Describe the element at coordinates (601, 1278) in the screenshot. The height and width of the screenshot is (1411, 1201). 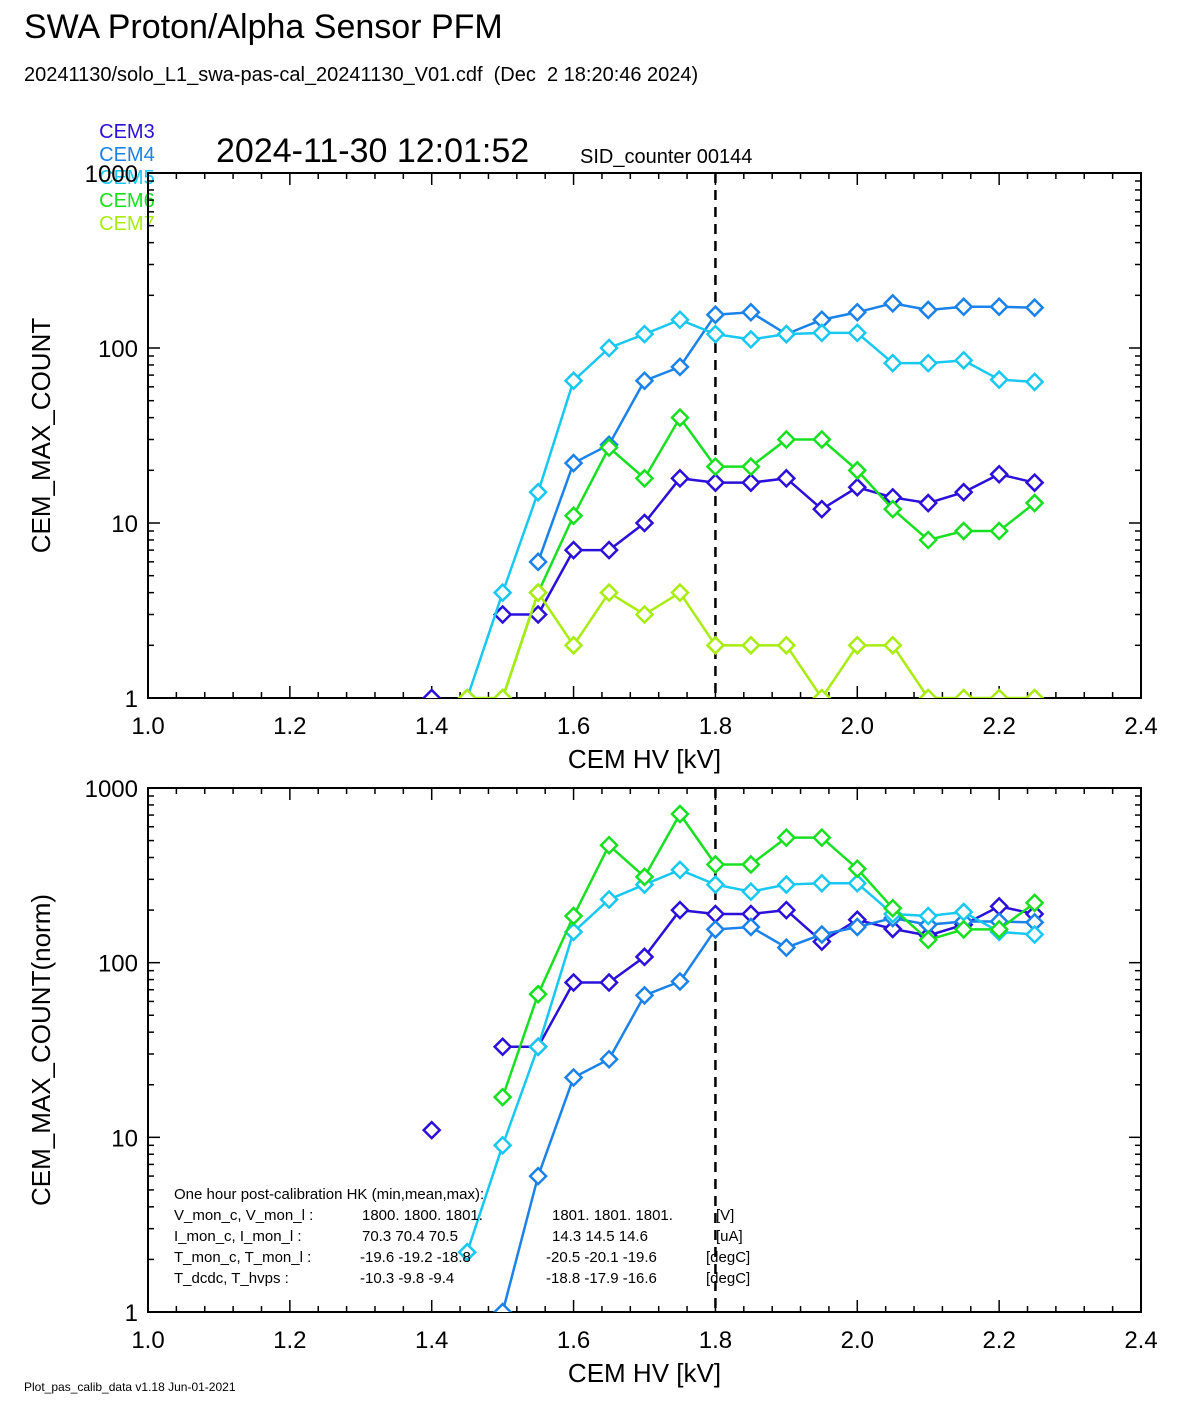
I see `hk-row-values-b: -18.8 -17.9 -16.6` at that location.